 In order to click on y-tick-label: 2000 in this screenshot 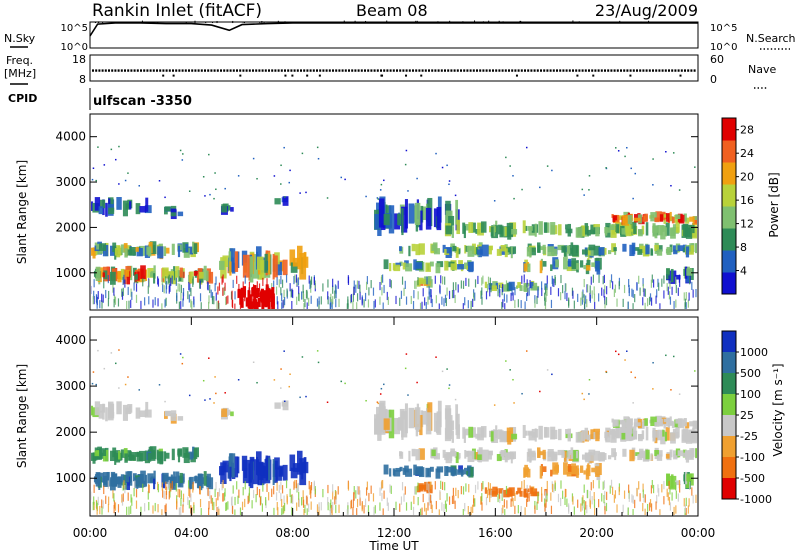, I will do `click(70, 432)`.